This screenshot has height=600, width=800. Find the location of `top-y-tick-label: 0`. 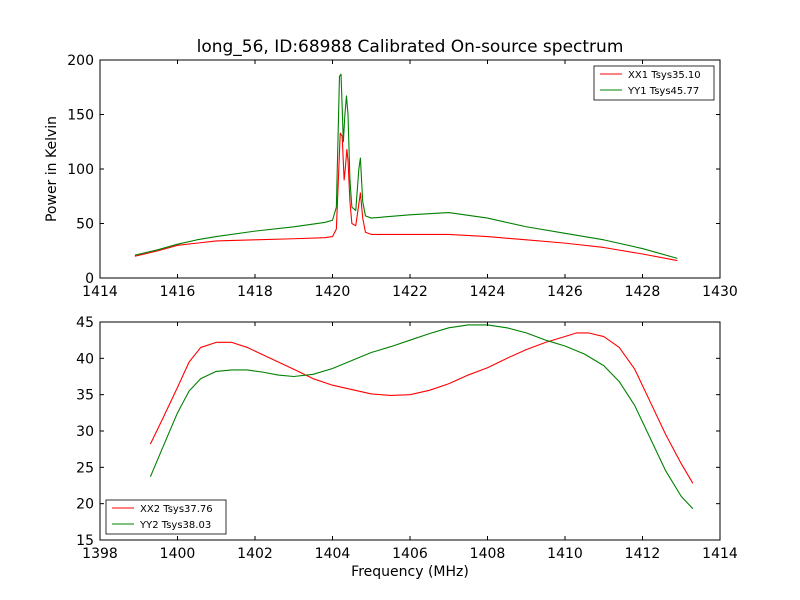

top-y-tick-label: 0 is located at coordinates (89, 279).